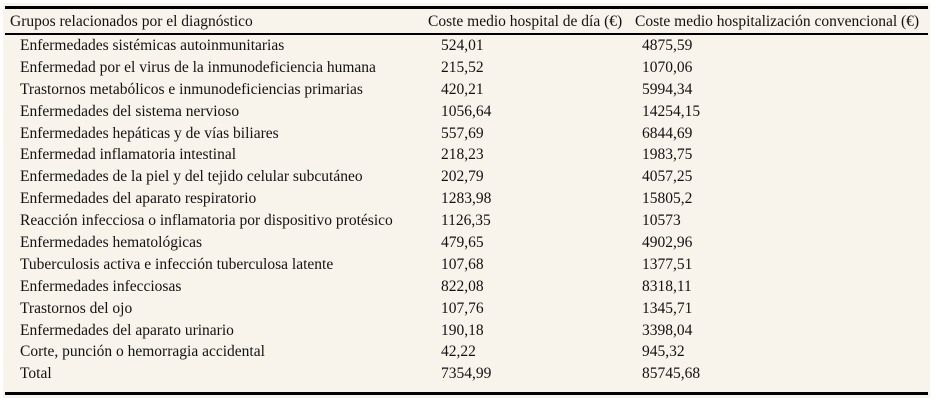 This screenshot has width=936, height=405. Describe the element at coordinates (667, 133) in the screenshot. I see `conventional-cost-cell: 6844,69` at that location.